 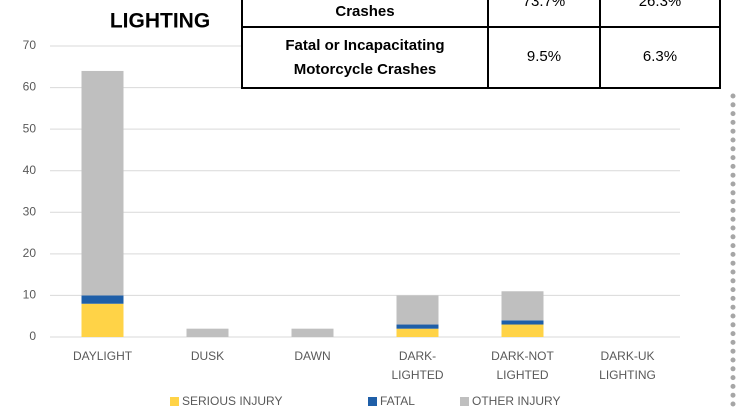 What do you see at coordinates (516, 401) in the screenshot?
I see `legend-label: OTHER INJURY` at bounding box center [516, 401].